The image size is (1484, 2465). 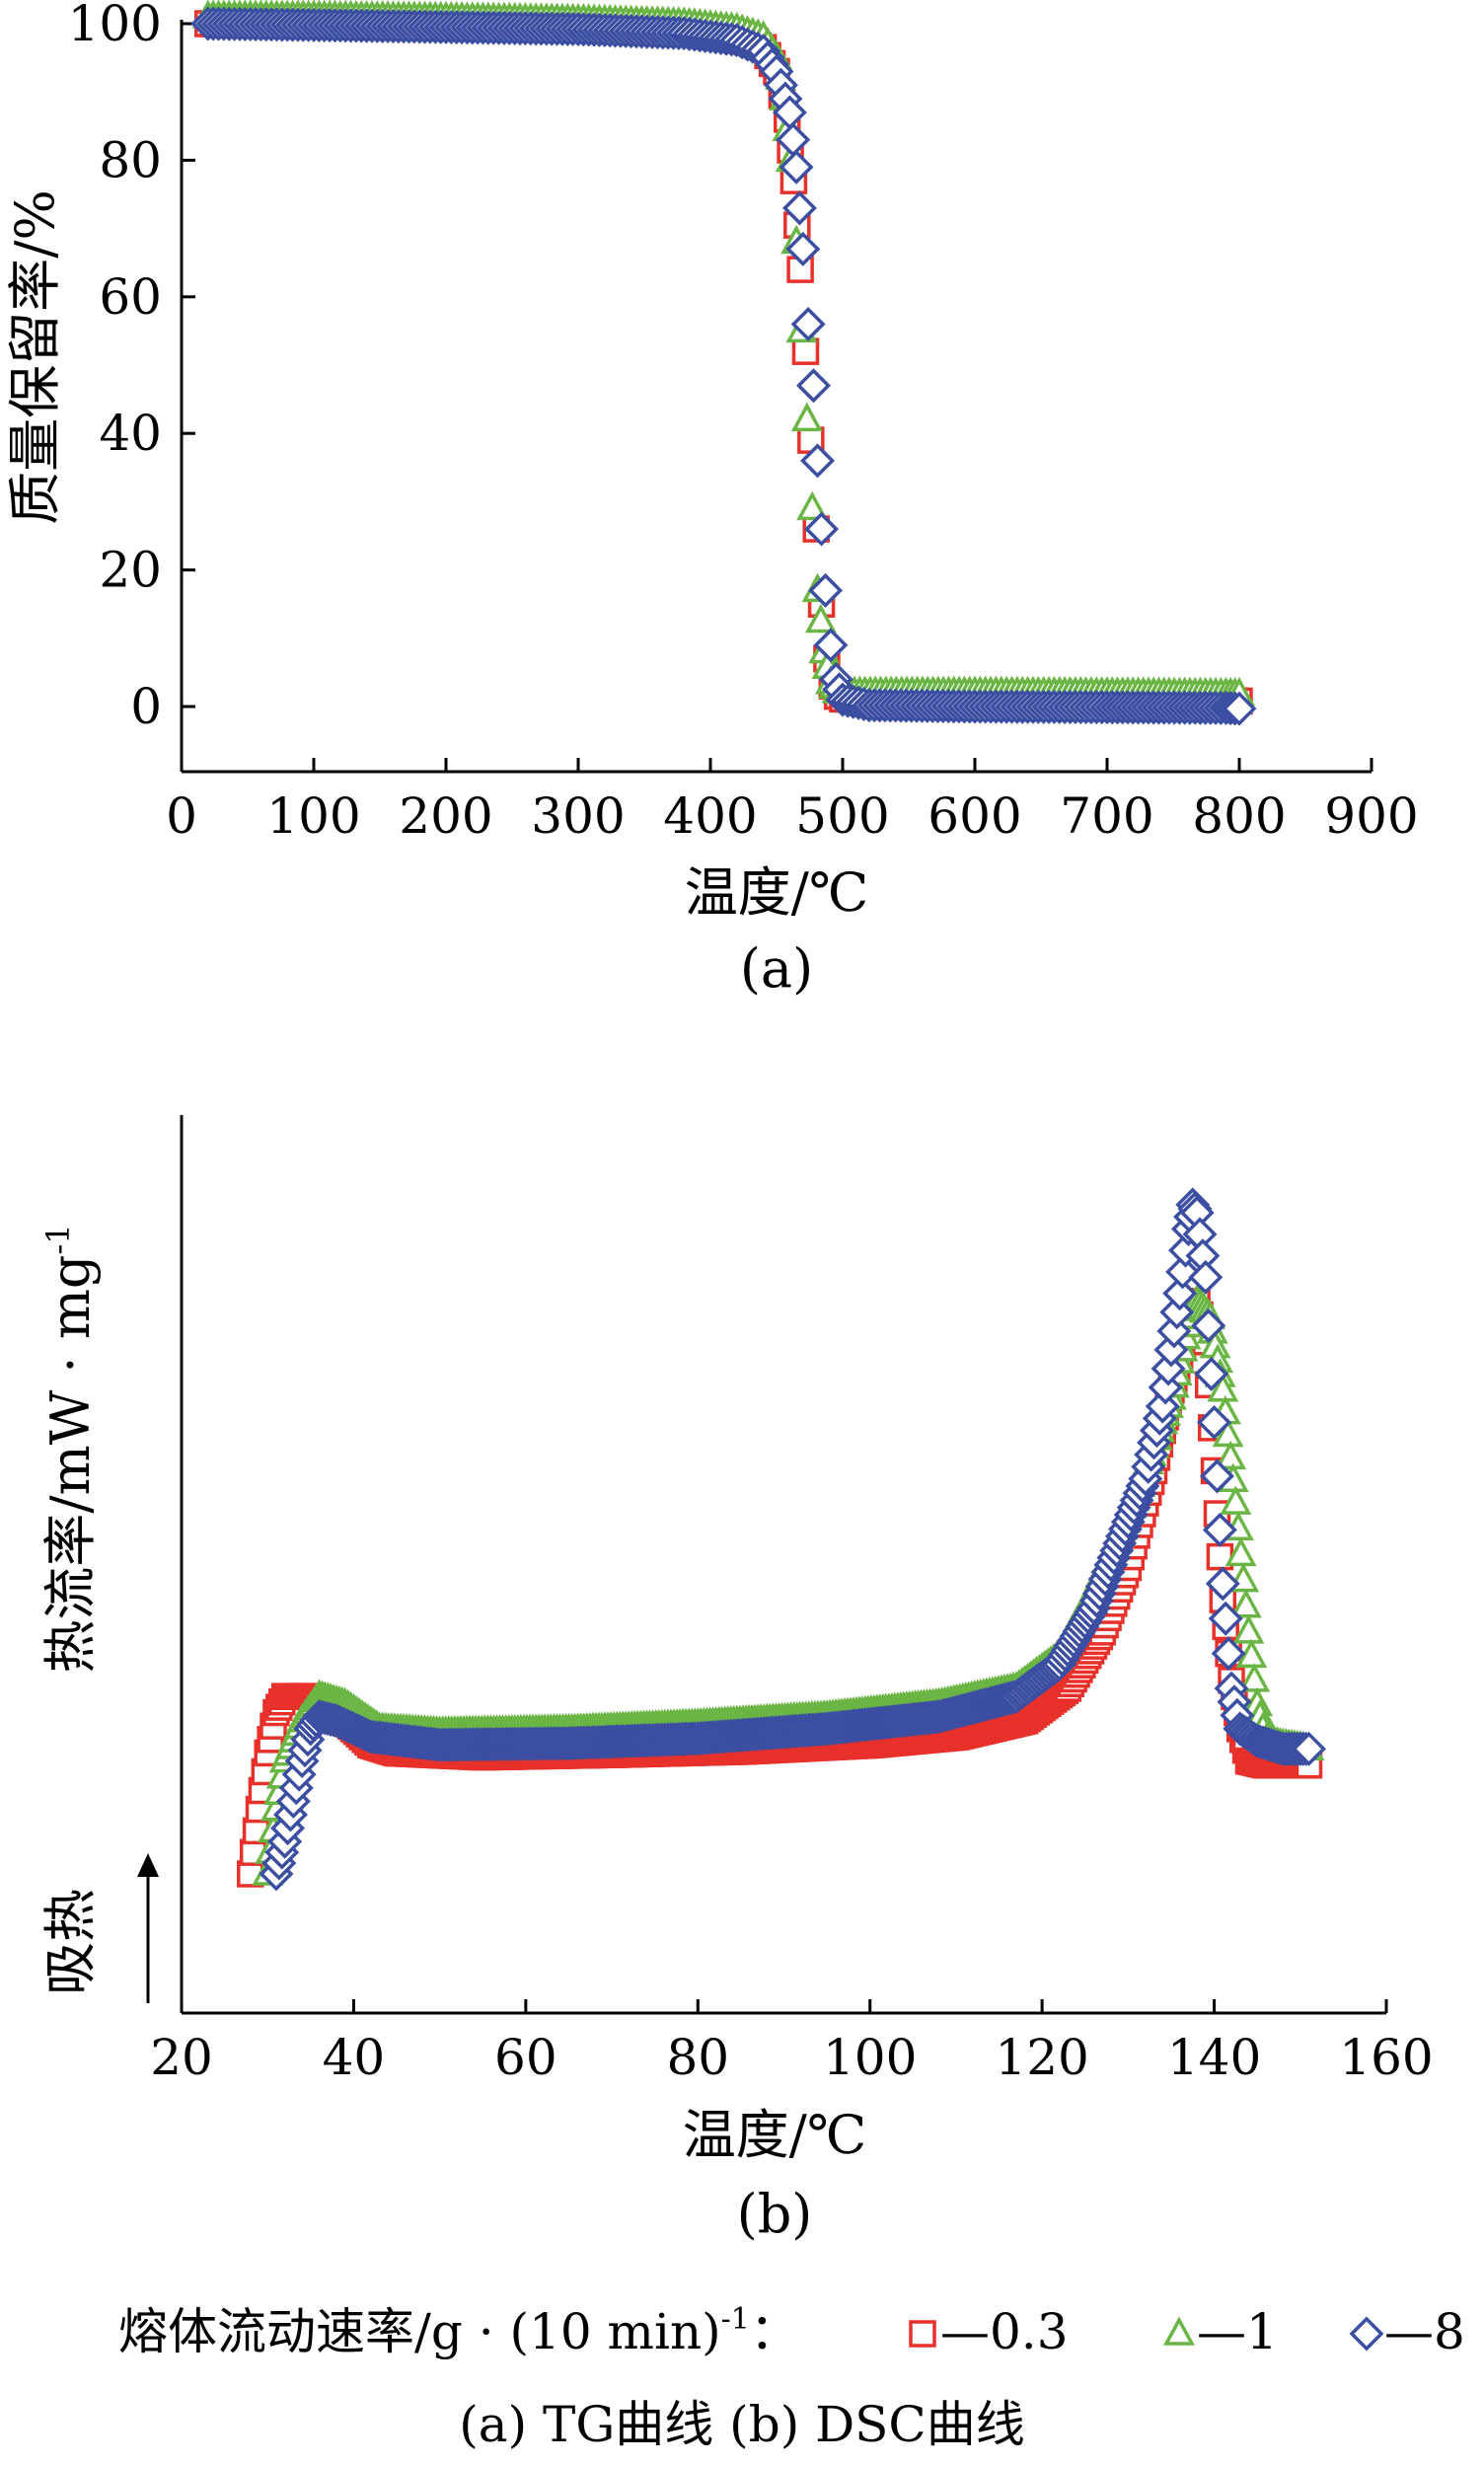 I want to click on endotherm-indicator: 吸热, so click(x=99, y=1928).